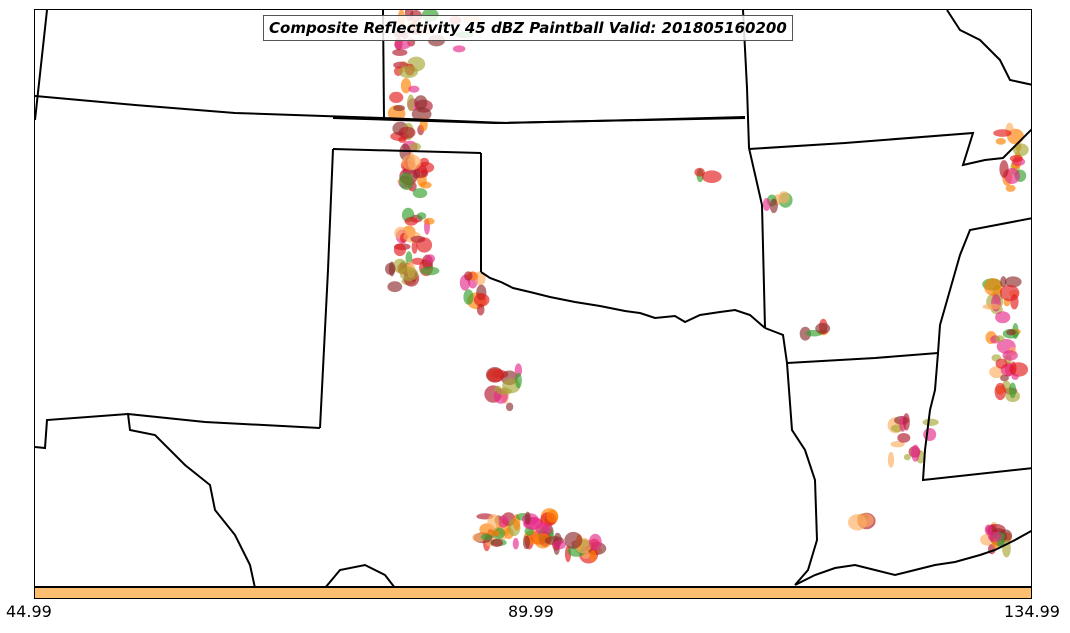 The image size is (1070, 633). I want to click on new-mexico-east-border, so click(326, 288).